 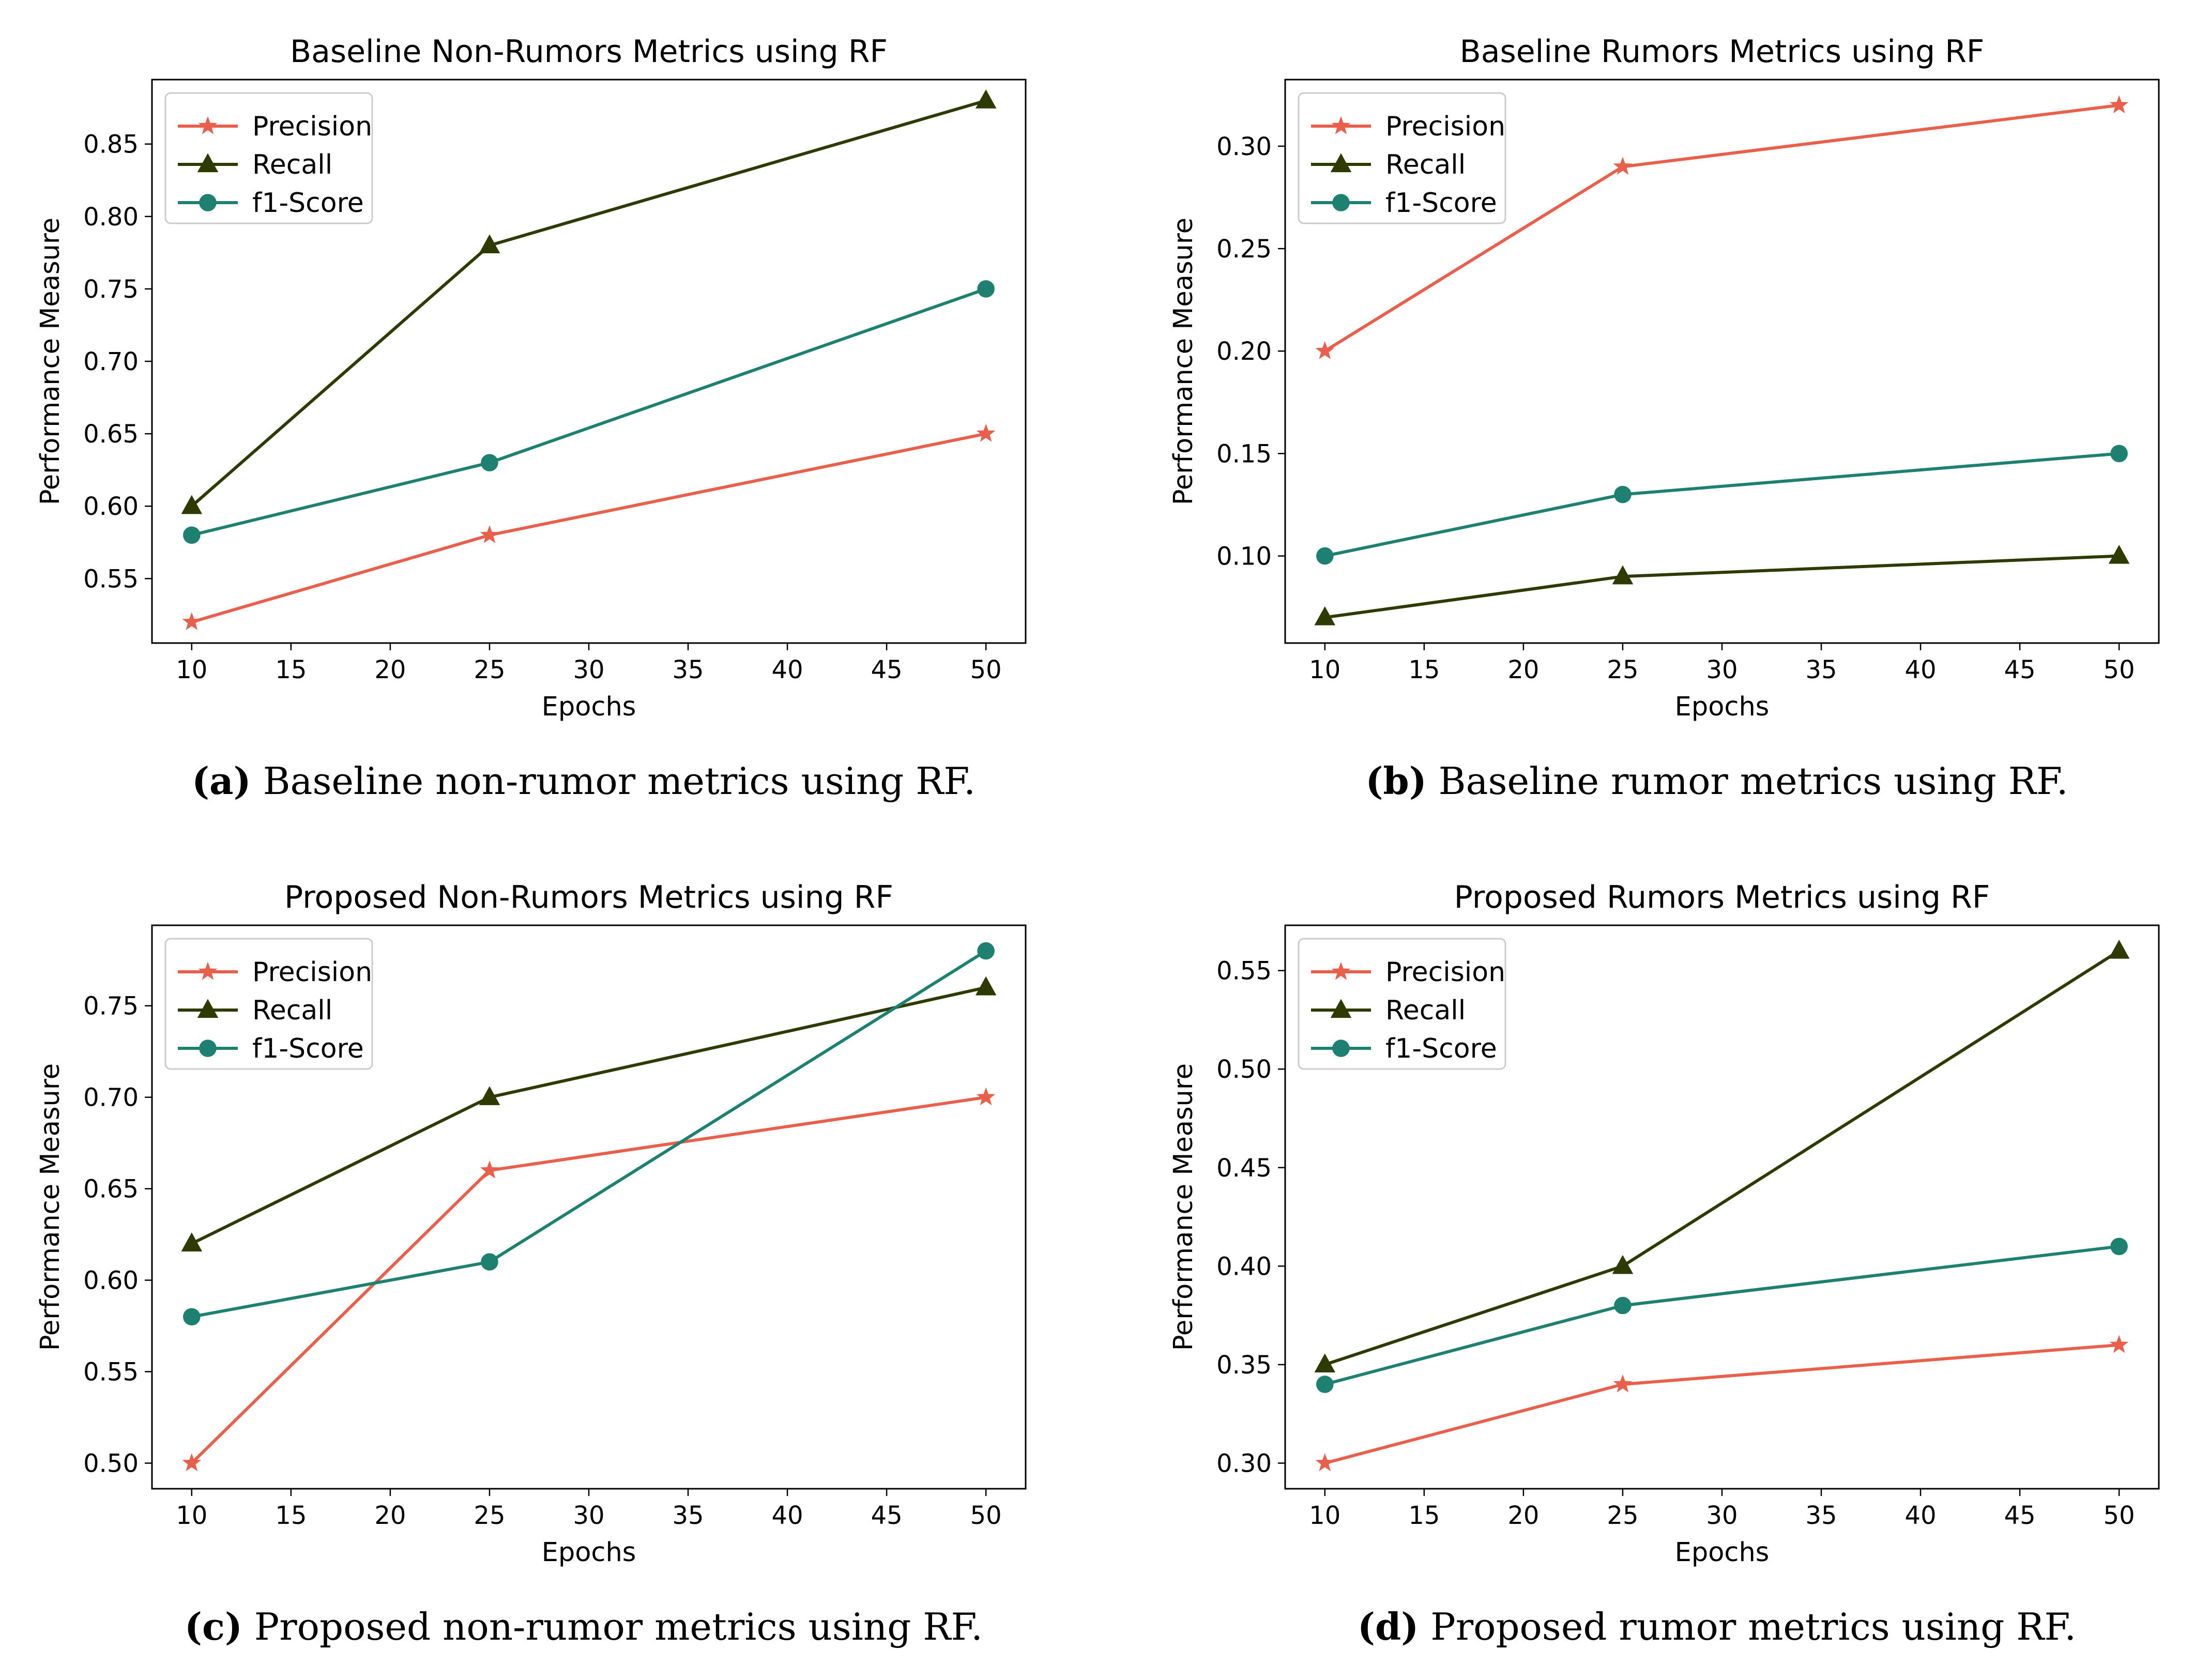 I want to click on y-tick-label: 0.15, so click(x=1244, y=453).